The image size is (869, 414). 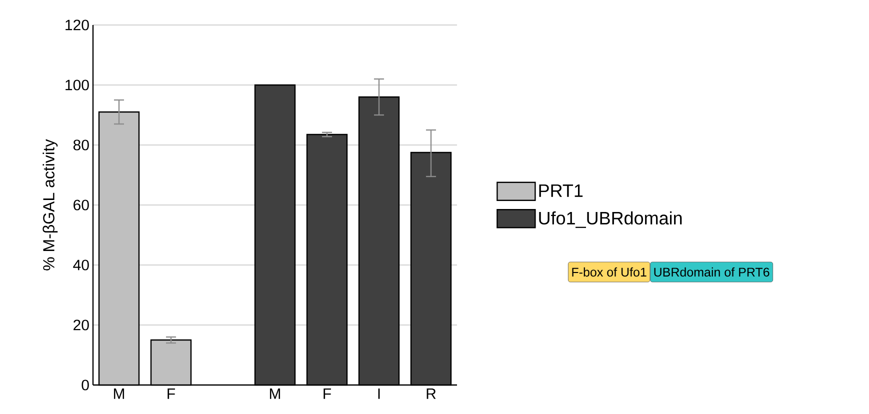 What do you see at coordinates (77, 85) in the screenshot?
I see `y-tick-label: 100` at bounding box center [77, 85].